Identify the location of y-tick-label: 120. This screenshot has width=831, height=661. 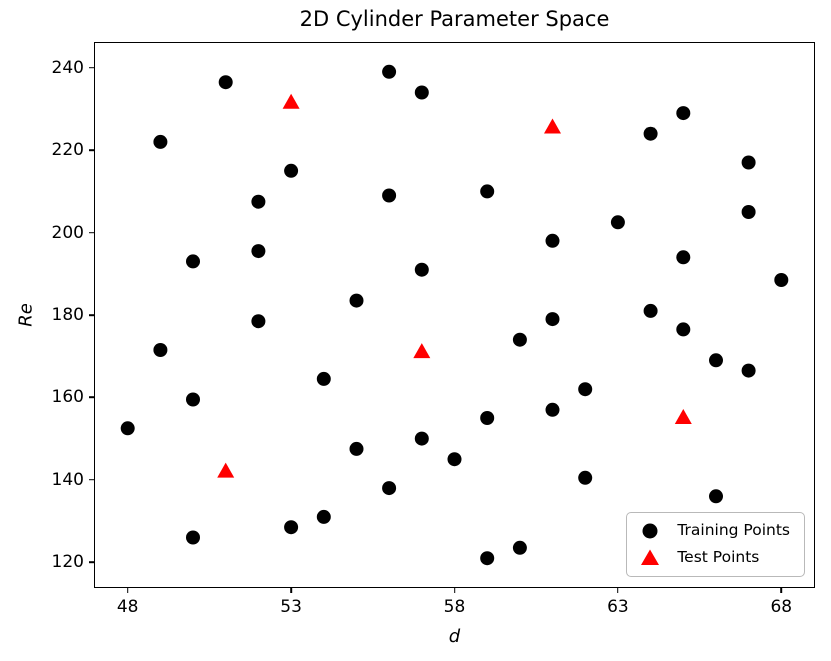
(67, 562).